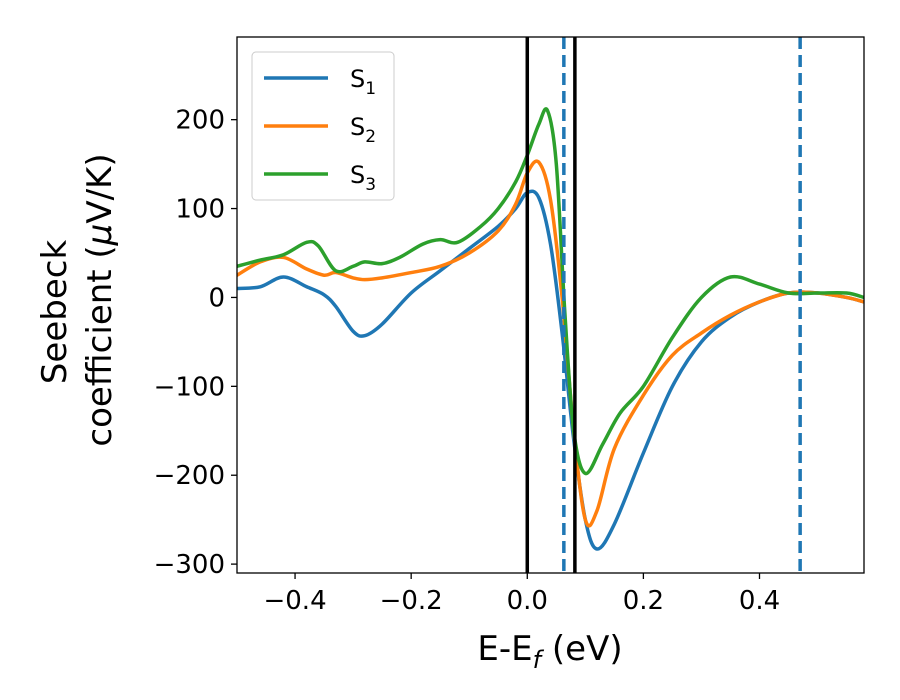 The image size is (900, 700). I want to click on legend-label-s2: S2, so click(363, 130).